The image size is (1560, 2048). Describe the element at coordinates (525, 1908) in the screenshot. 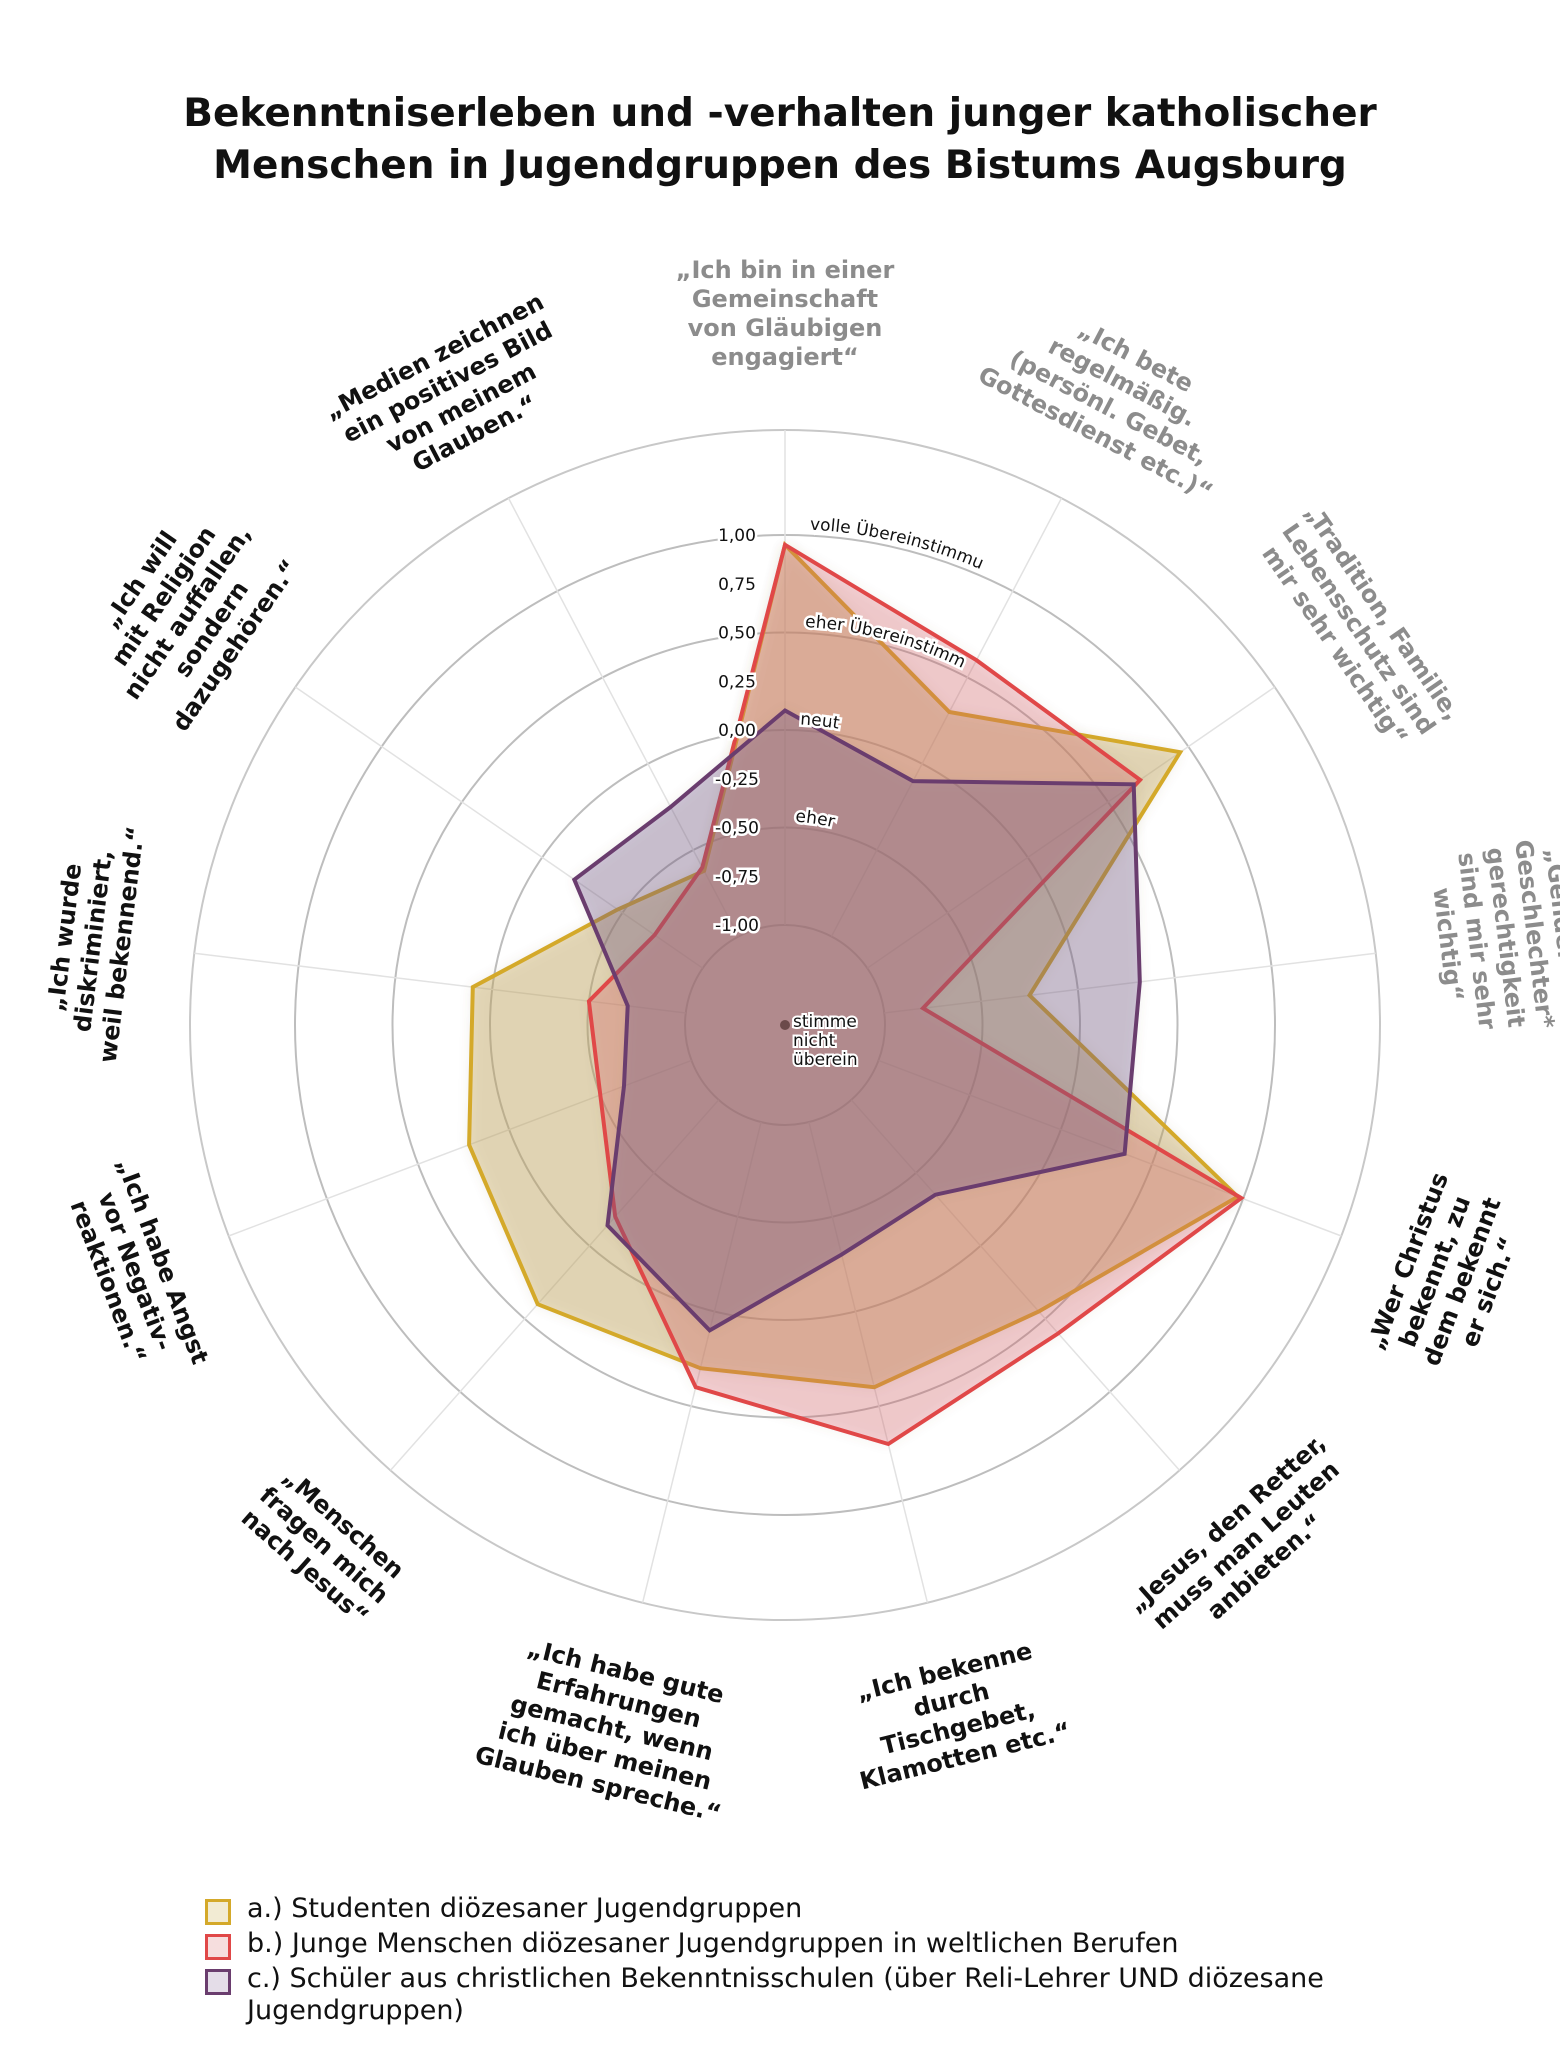

I see `legend-label-a: a.) Studenten diözesaner Jugendgruppen` at that location.